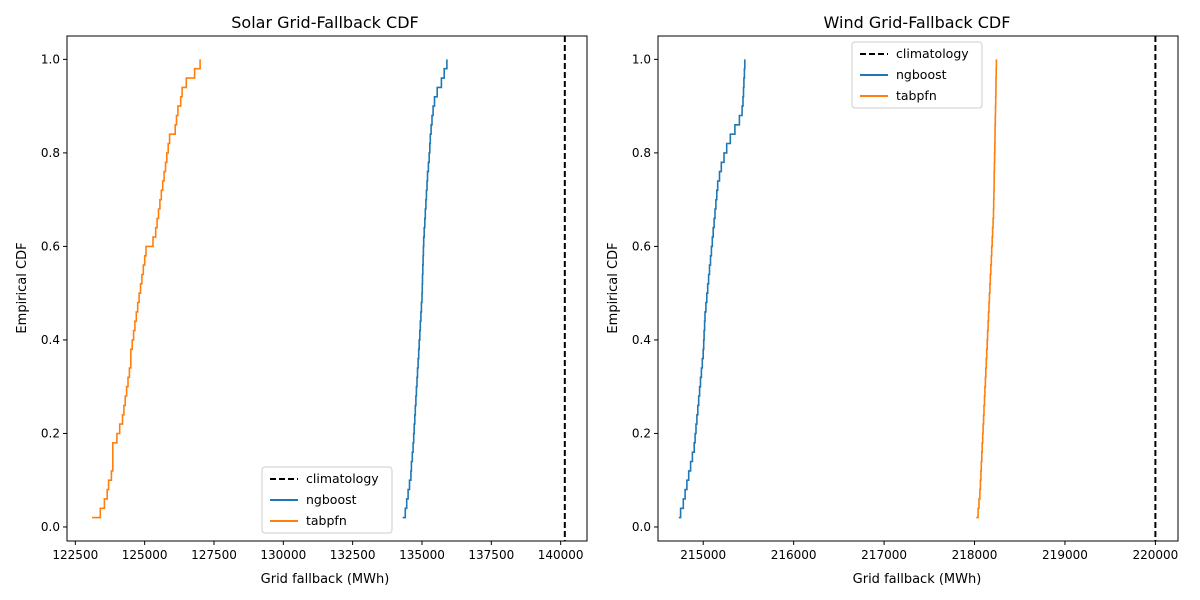 The height and width of the screenshot is (600, 1200). What do you see at coordinates (324, 22) in the screenshot?
I see `solar-chart-title: Solar Grid-Fallback CDF` at bounding box center [324, 22].